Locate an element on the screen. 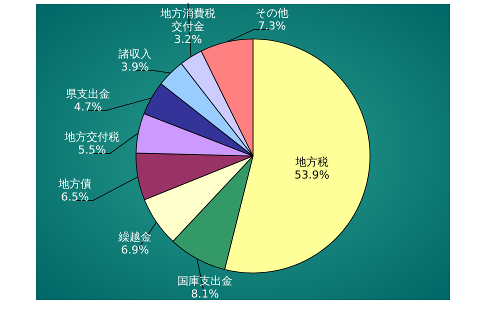 The height and width of the screenshot is (324, 480). data-label: 5.5% is located at coordinates (92, 150).